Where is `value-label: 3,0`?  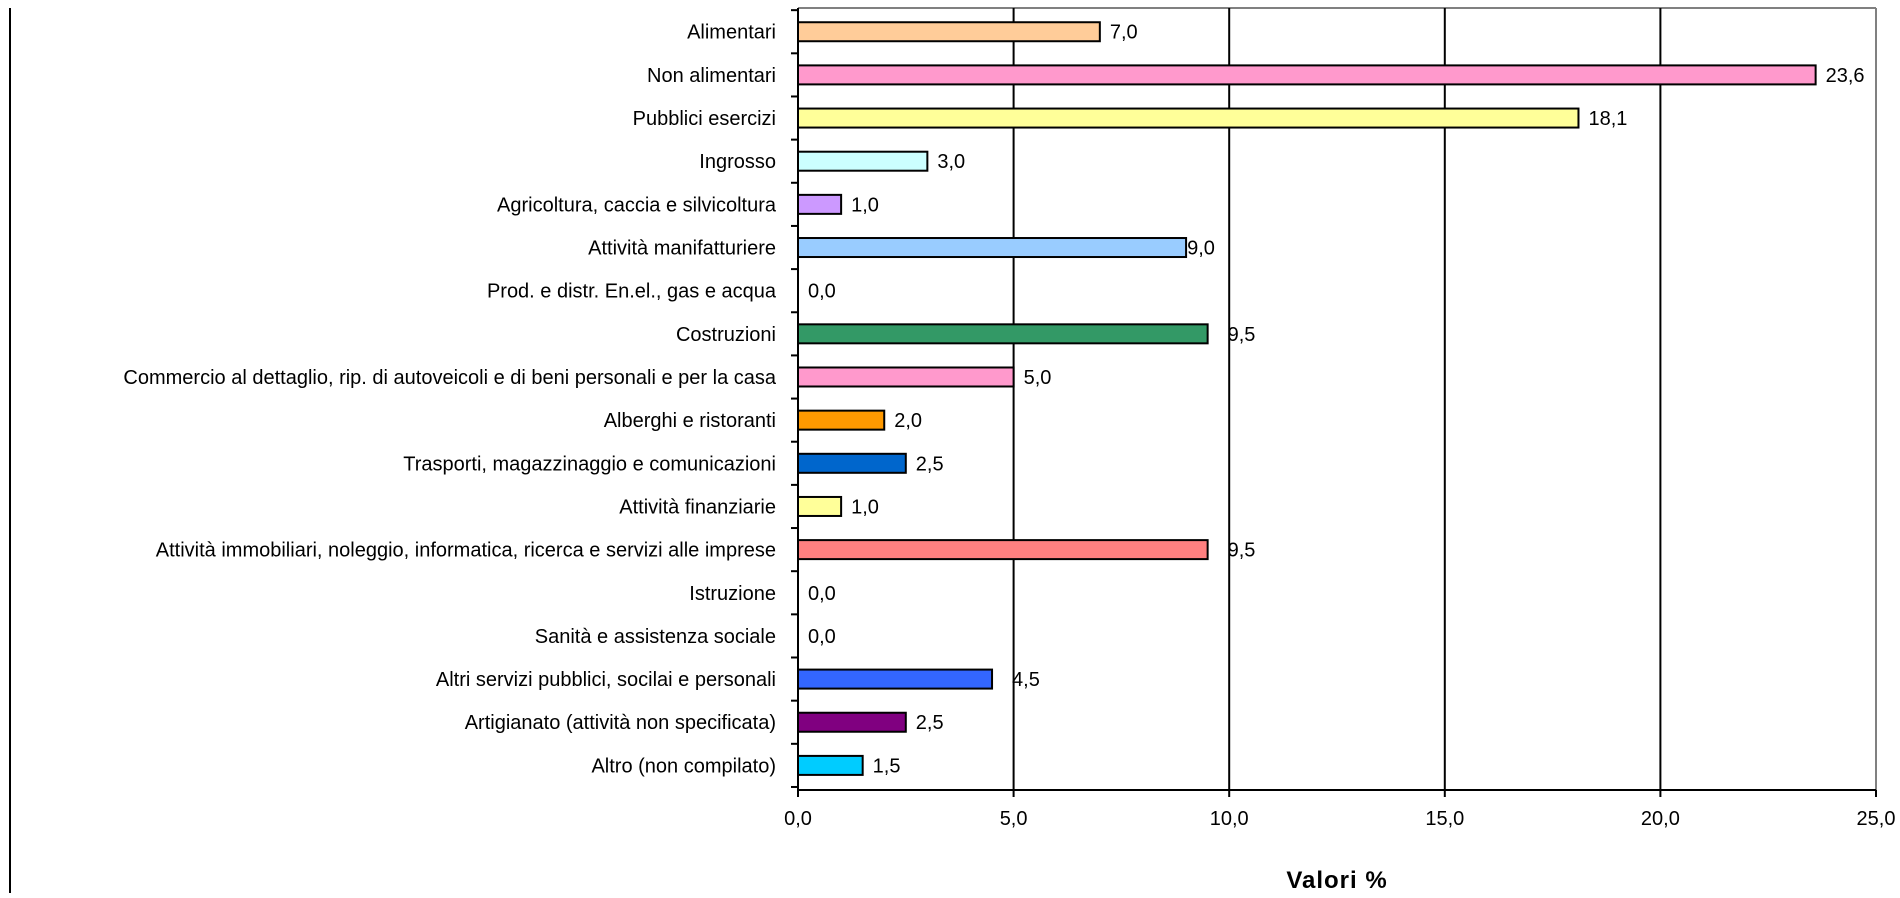 value-label: 3,0 is located at coordinates (951, 162).